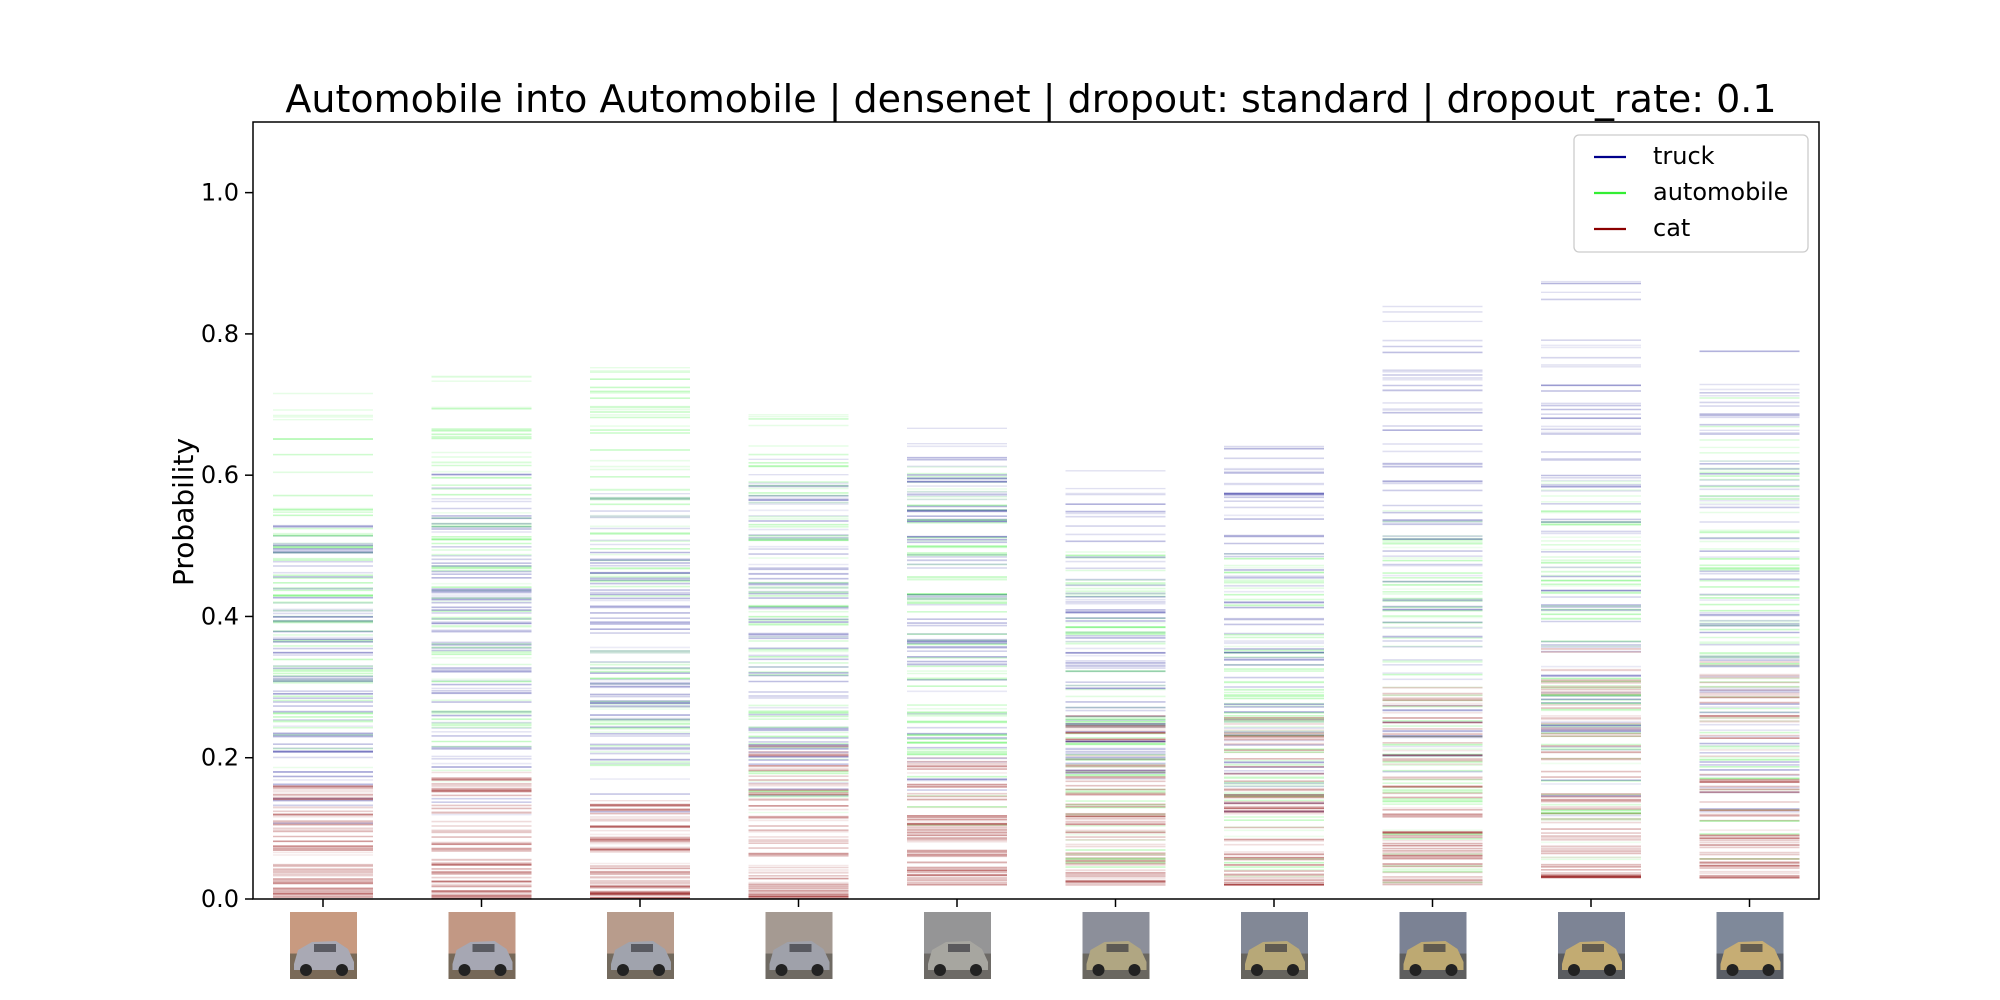 Image resolution: width=2000 pixels, height=1000 pixels. I want to click on y-axis: 0.0 0.2 0.4 0.6 0.8 1.0, so click(227, 546).